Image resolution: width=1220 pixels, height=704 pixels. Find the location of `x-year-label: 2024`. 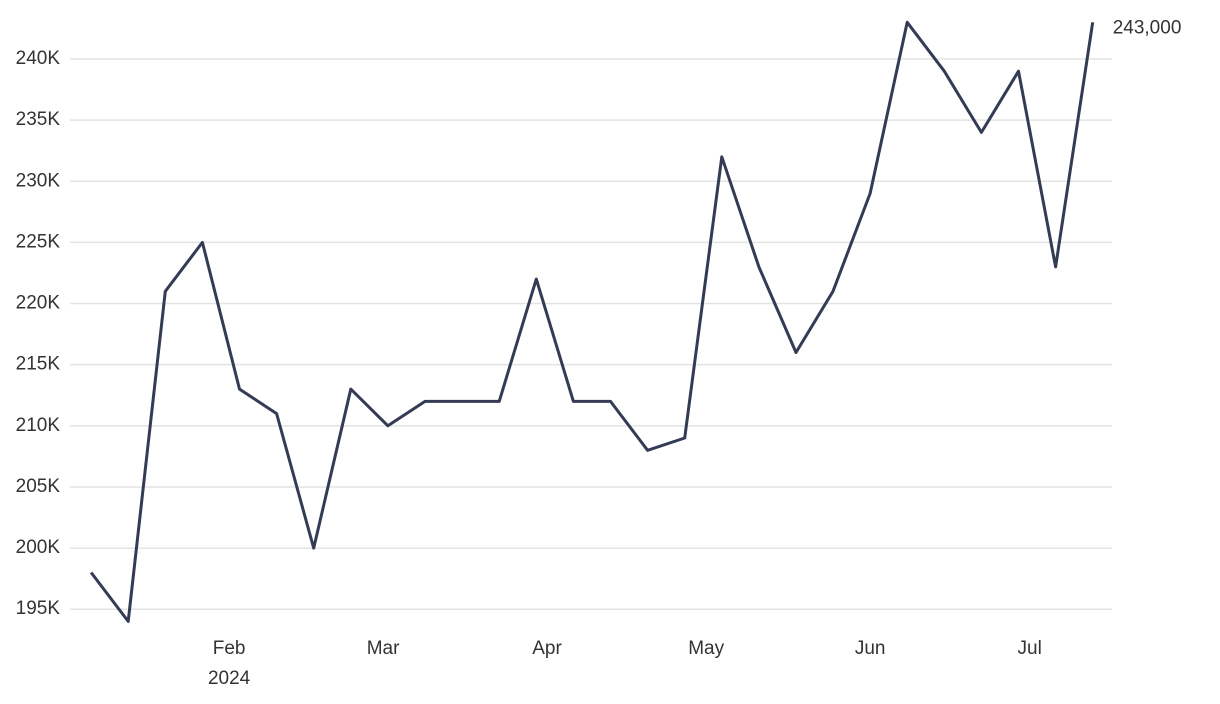

x-year-label: 2024 is located at coordinates (229, 678).